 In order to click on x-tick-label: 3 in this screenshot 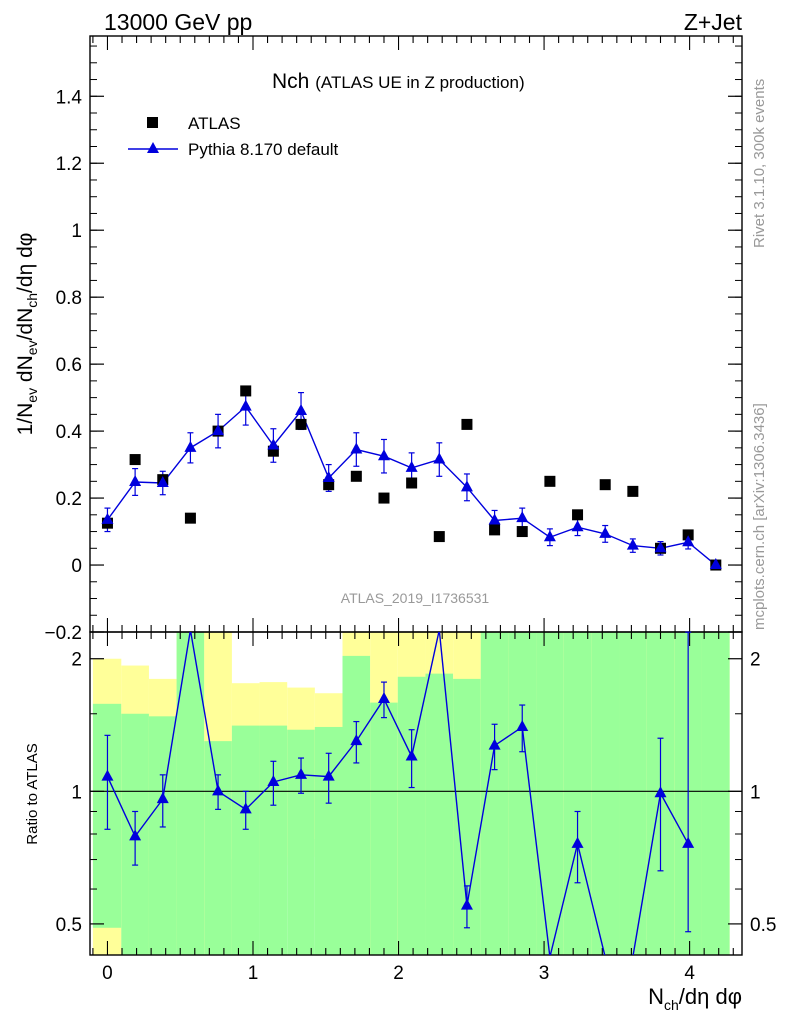, I will do `click(544, 973)`.